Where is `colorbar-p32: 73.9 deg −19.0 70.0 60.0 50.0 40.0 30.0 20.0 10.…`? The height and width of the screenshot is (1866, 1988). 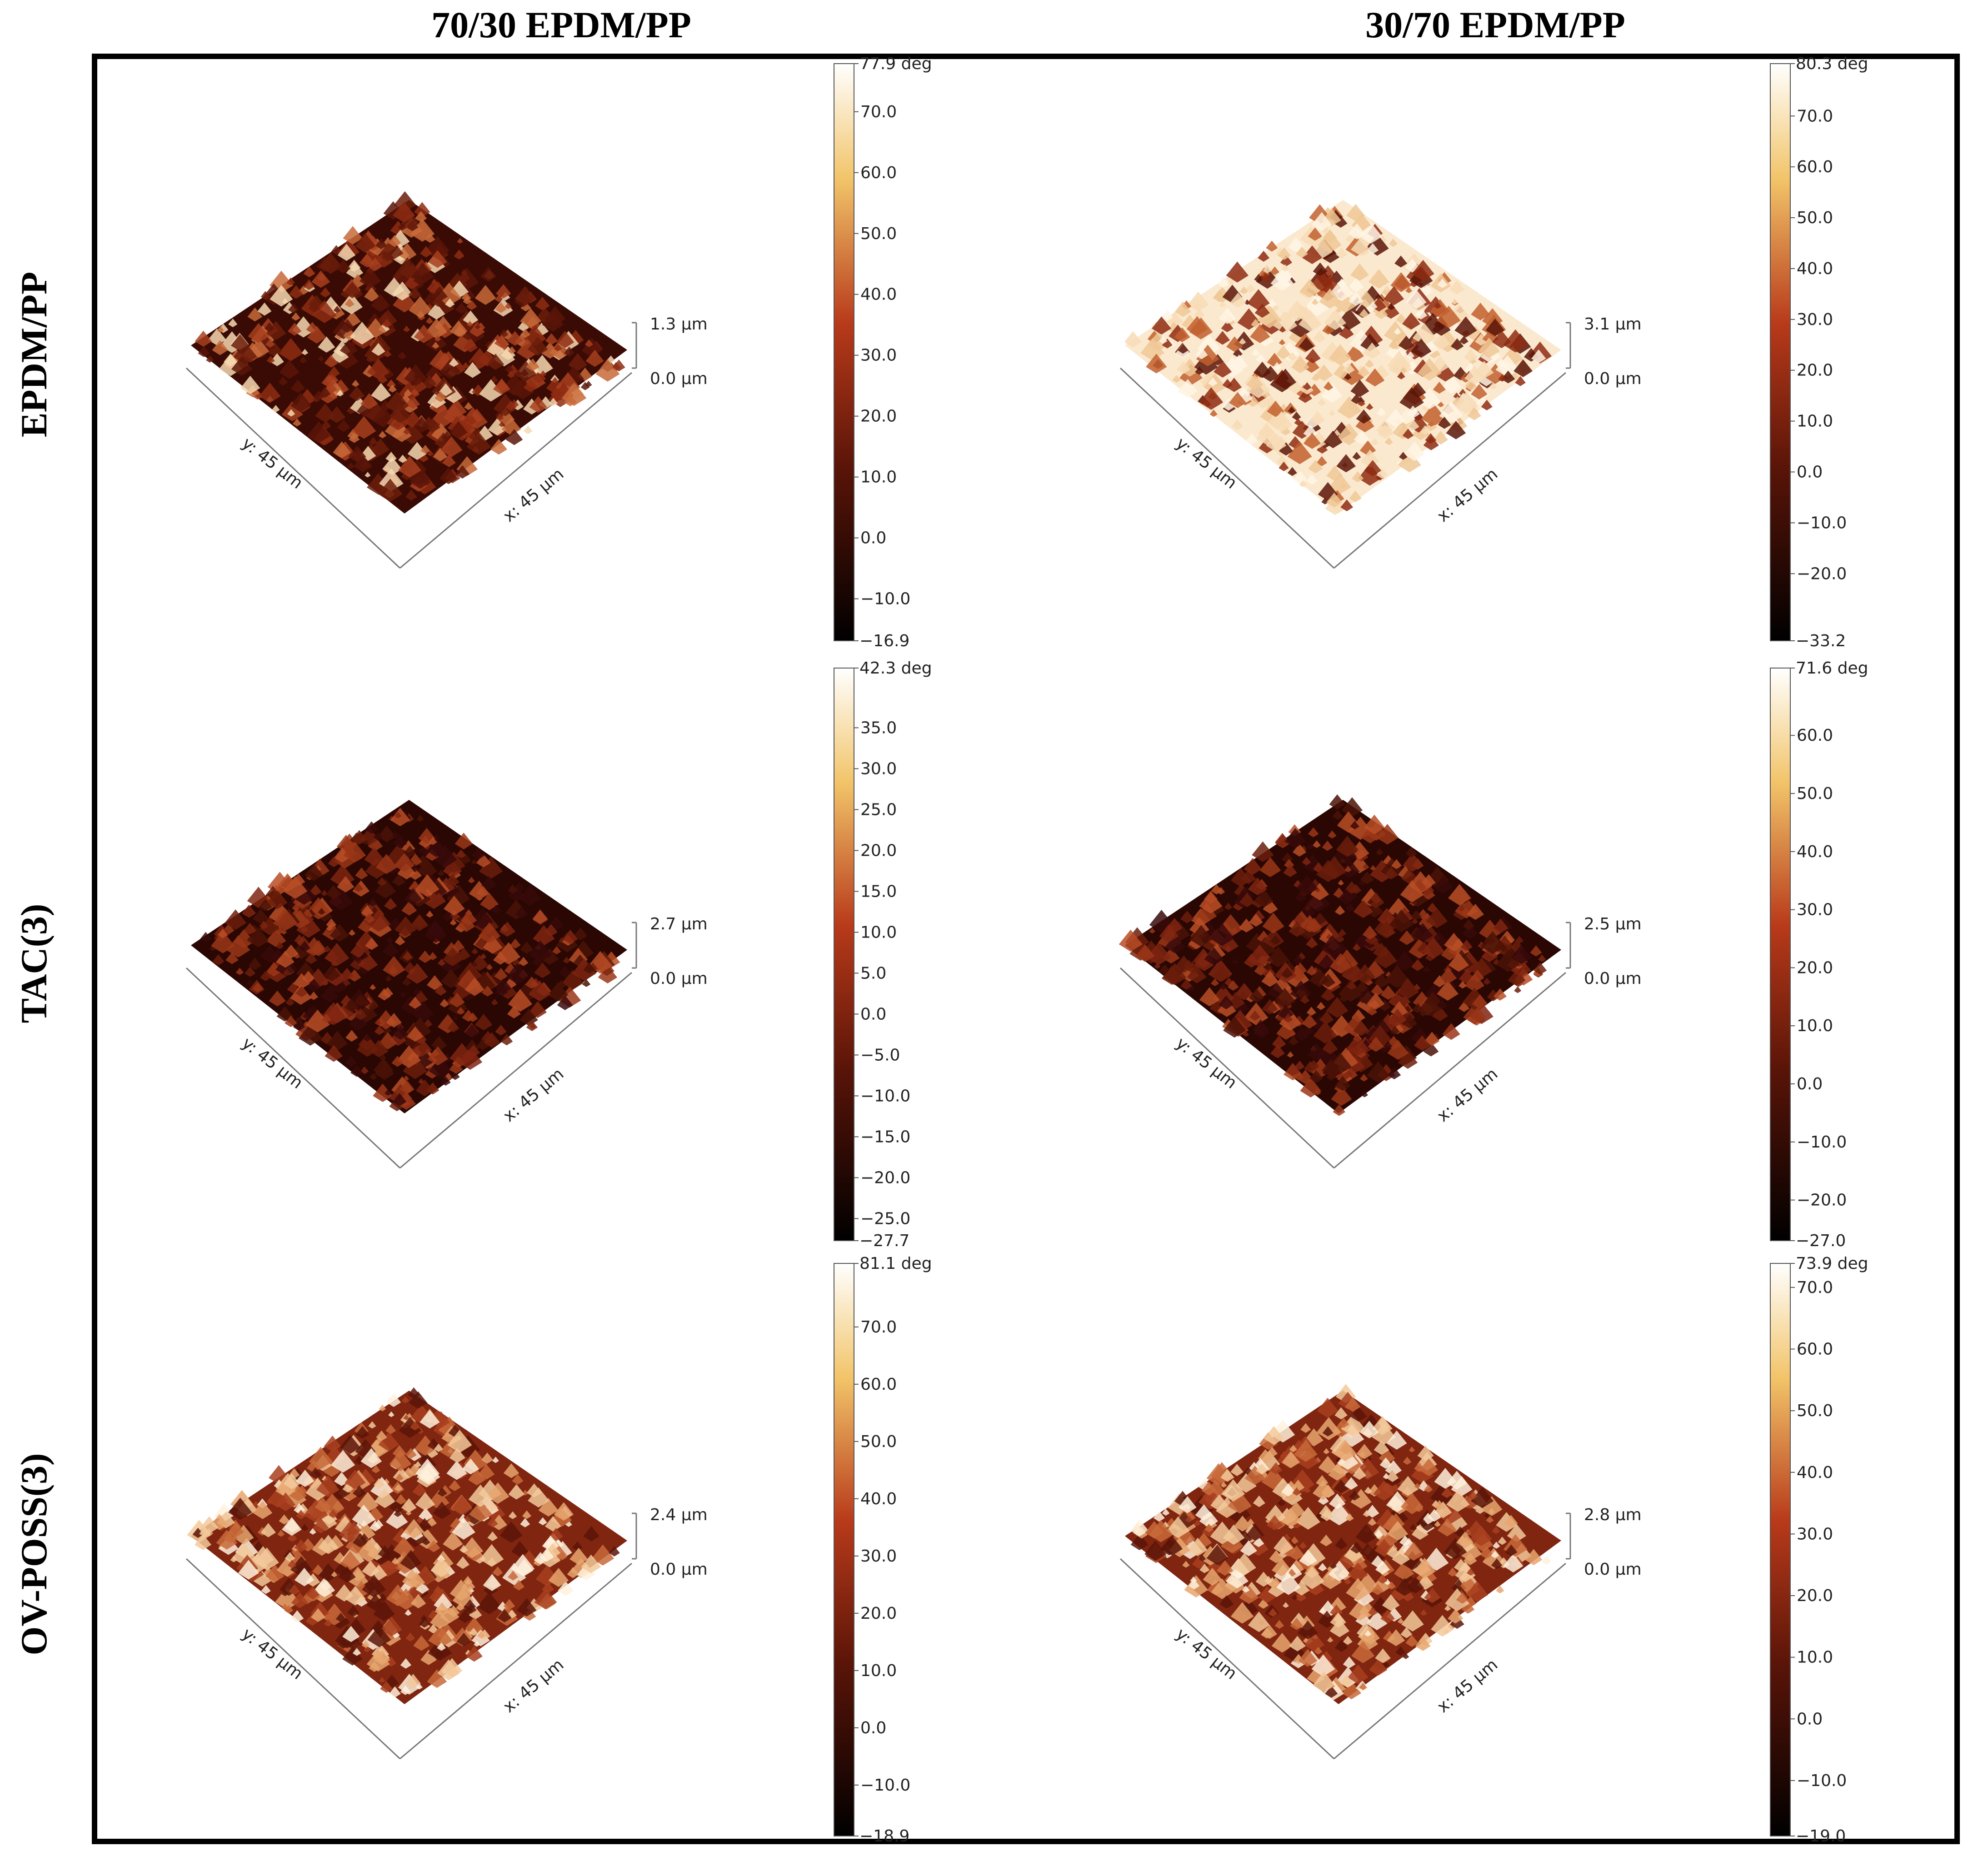 colorbar-p32: 73.9 deg −19.0 70.0 60.0 50.0 40.0 30.0 20.0 10.… is located at coordinates (1819, 1550).